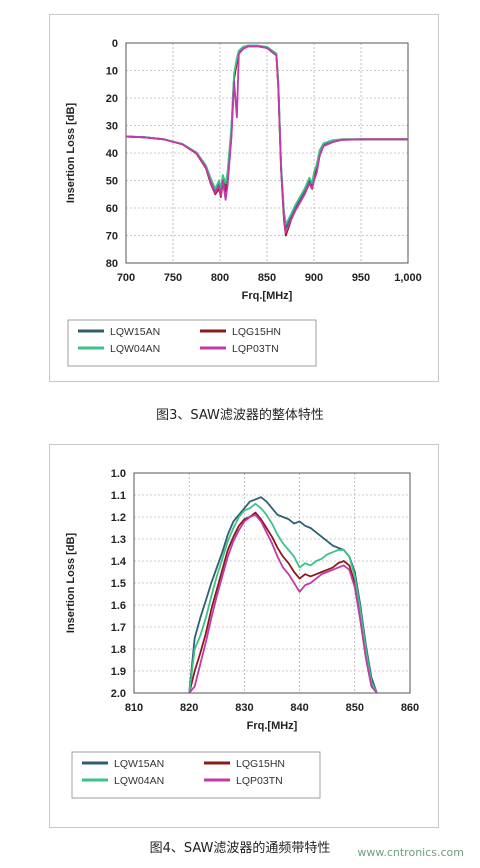 The image size is (480, 868). I want to click on x-tick-label: 830, so click(244, 708).